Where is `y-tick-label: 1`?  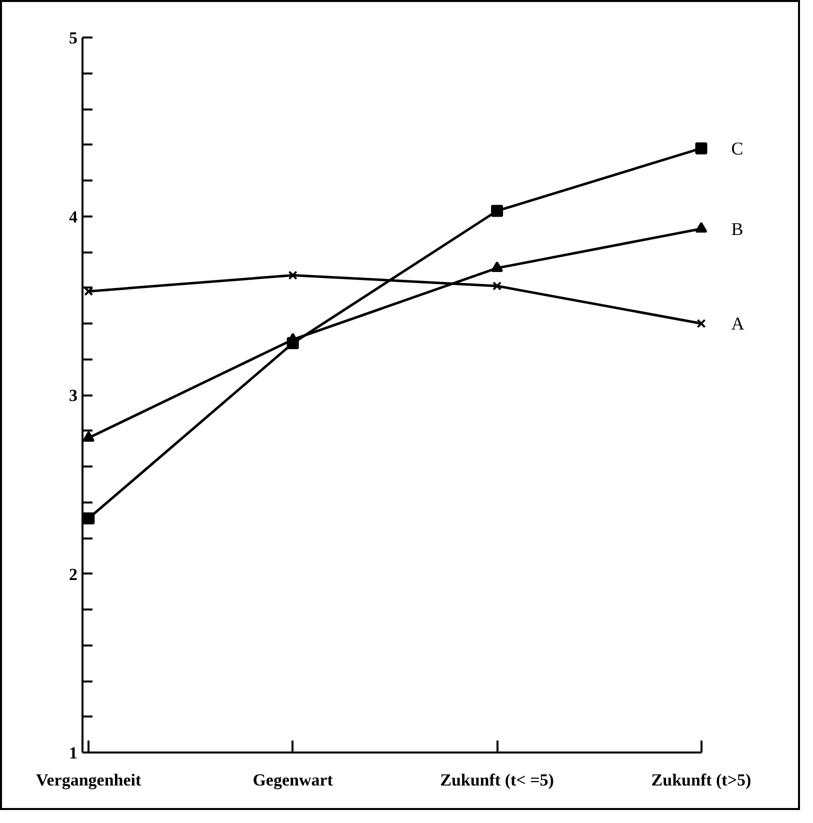
y-tick-label: 1 is located at coordinates (73, 753).